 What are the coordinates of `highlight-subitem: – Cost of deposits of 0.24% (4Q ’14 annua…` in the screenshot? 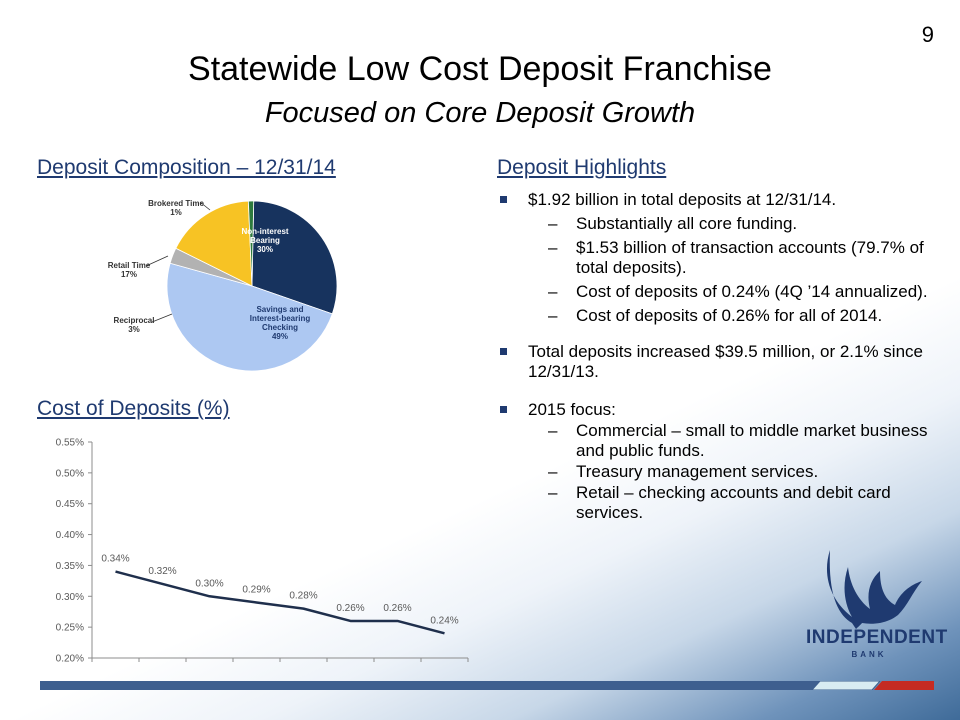 It's located at (732, 292).